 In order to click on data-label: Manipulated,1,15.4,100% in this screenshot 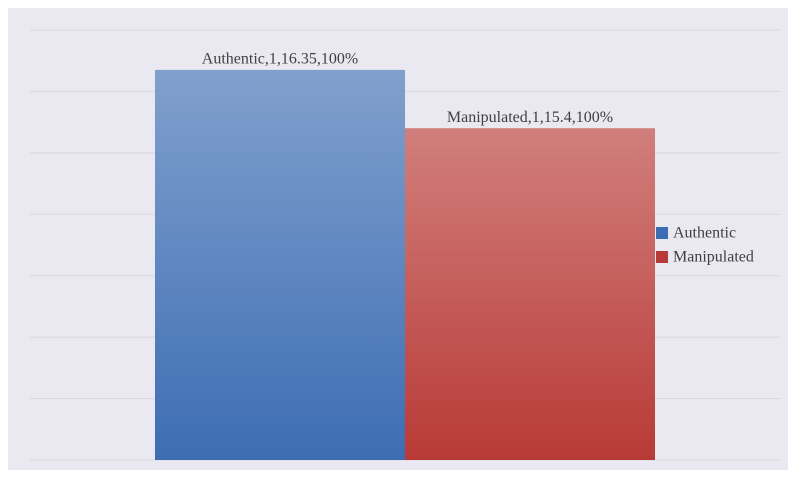, I will do `click(530, 117)`.